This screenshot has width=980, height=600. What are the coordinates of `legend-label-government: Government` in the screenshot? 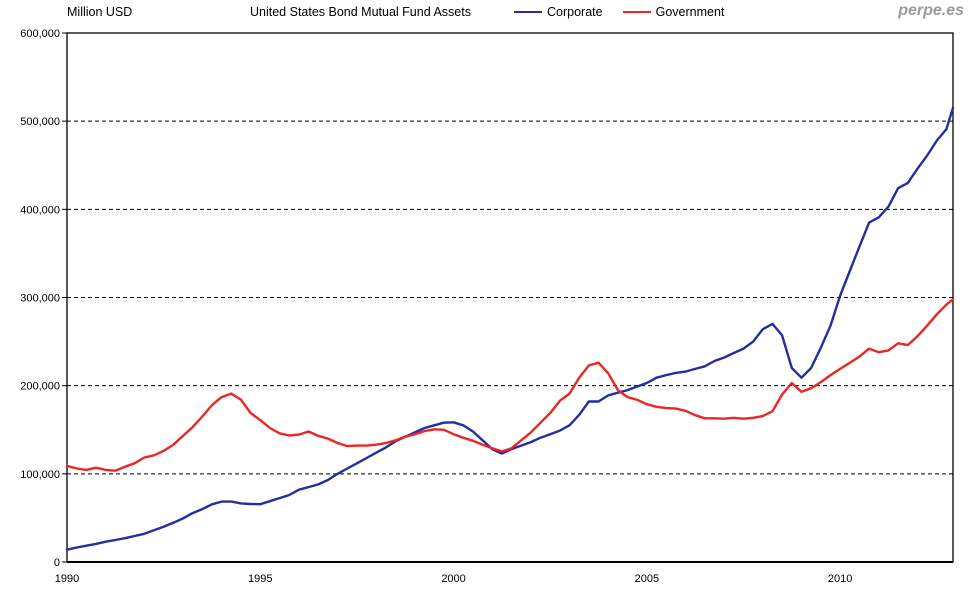 It's located at (690, 12).